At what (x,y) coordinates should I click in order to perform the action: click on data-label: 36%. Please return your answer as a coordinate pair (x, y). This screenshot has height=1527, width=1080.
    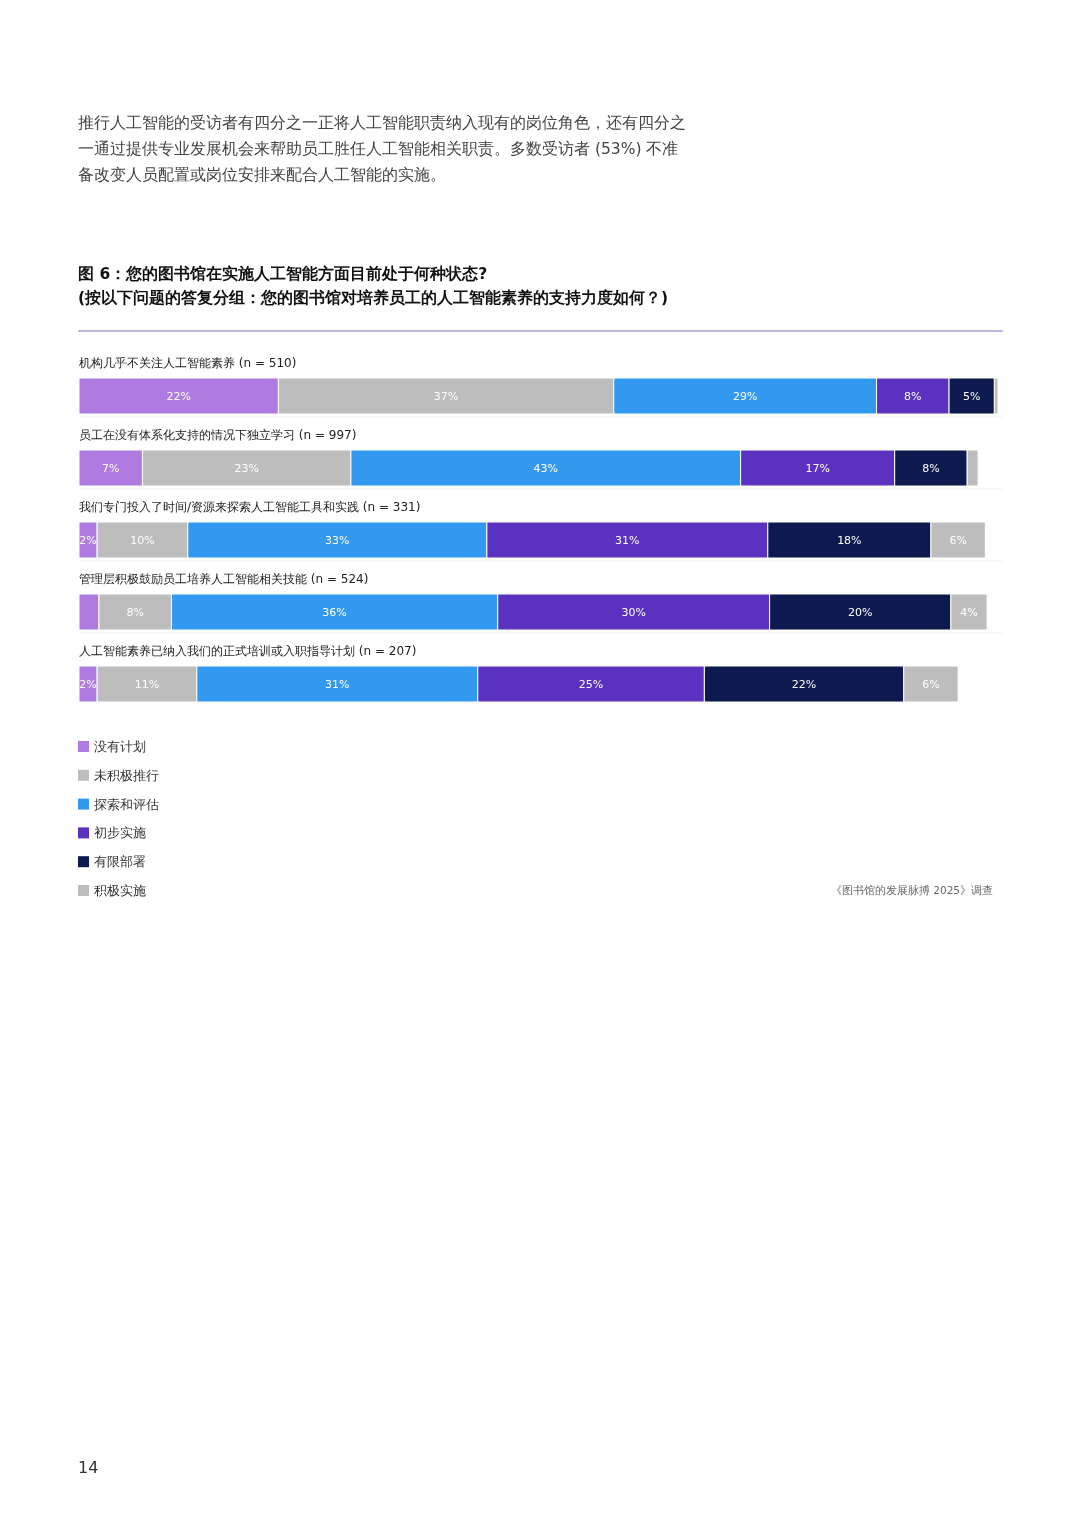
    Looking at the image, I should click on (334, 612).